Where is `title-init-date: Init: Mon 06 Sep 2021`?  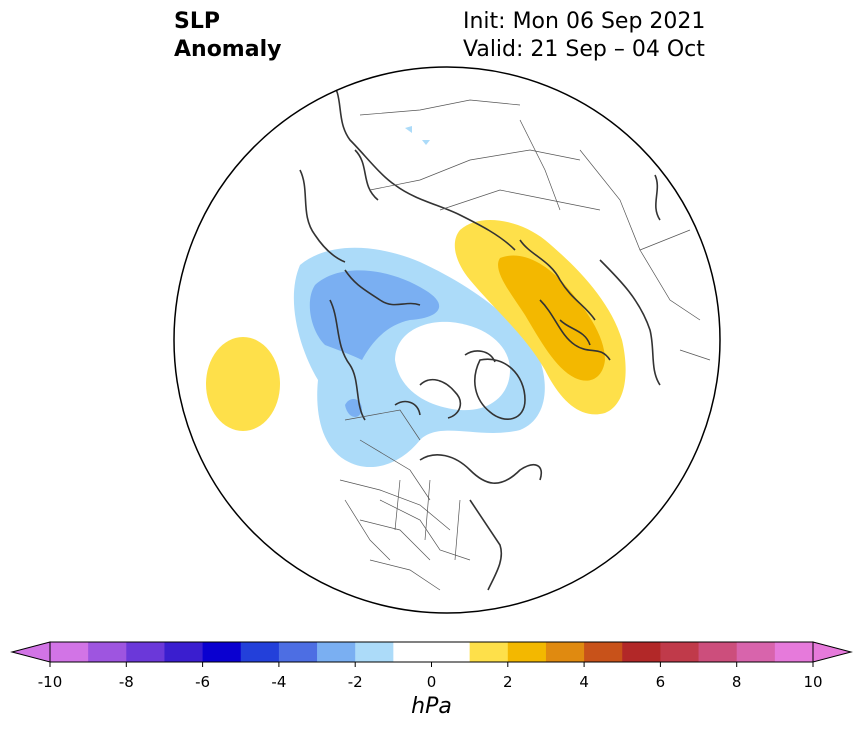
title-init-date: Init: Mon 06 Sep 2021 is located at coordinates (584, 21).